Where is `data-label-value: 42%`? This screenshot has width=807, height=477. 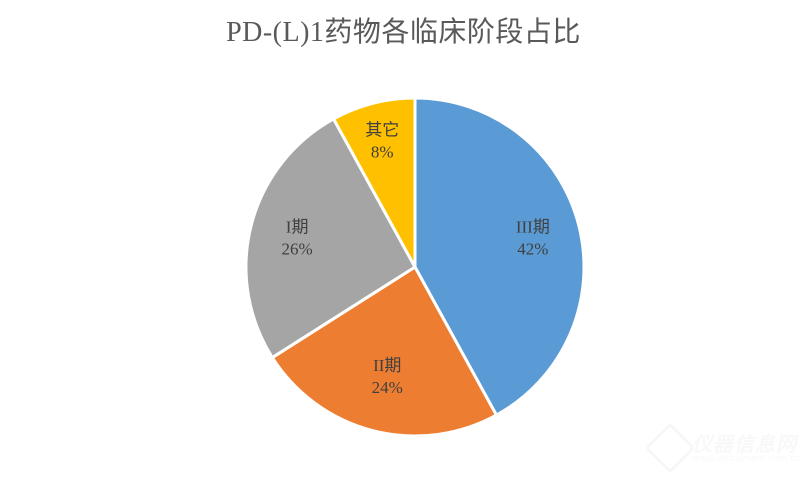
data-label-value: 42% is located at coordinates (532, 249).